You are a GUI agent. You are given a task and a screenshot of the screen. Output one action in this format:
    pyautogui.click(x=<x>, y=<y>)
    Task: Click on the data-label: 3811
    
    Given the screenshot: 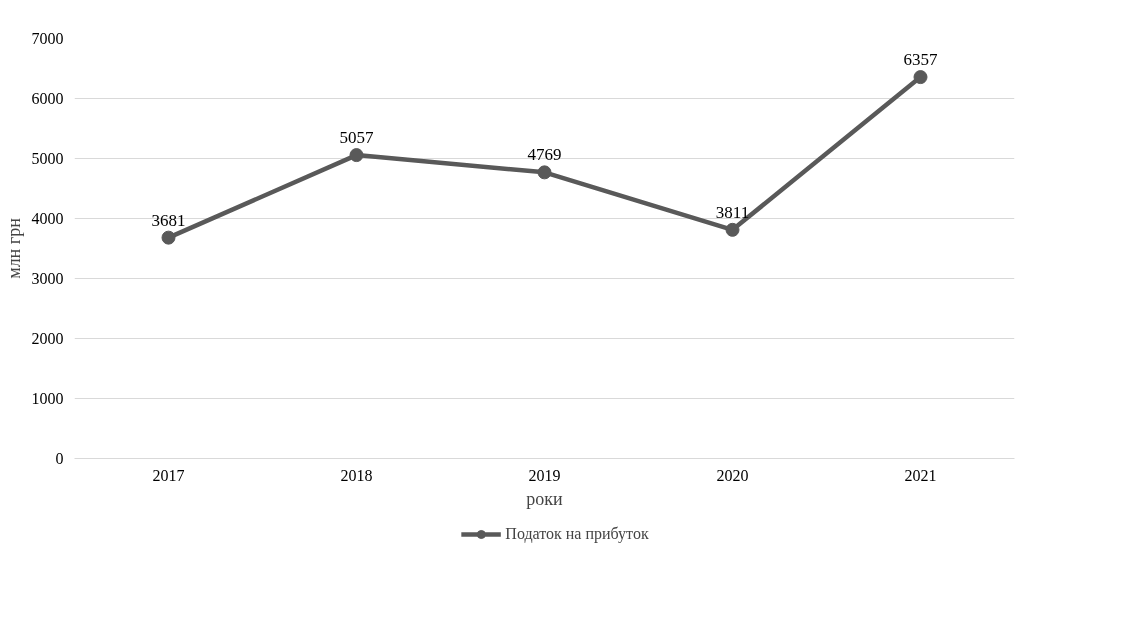 What is the action you would take?
    pyautogui.click(x=732, y=212)
    